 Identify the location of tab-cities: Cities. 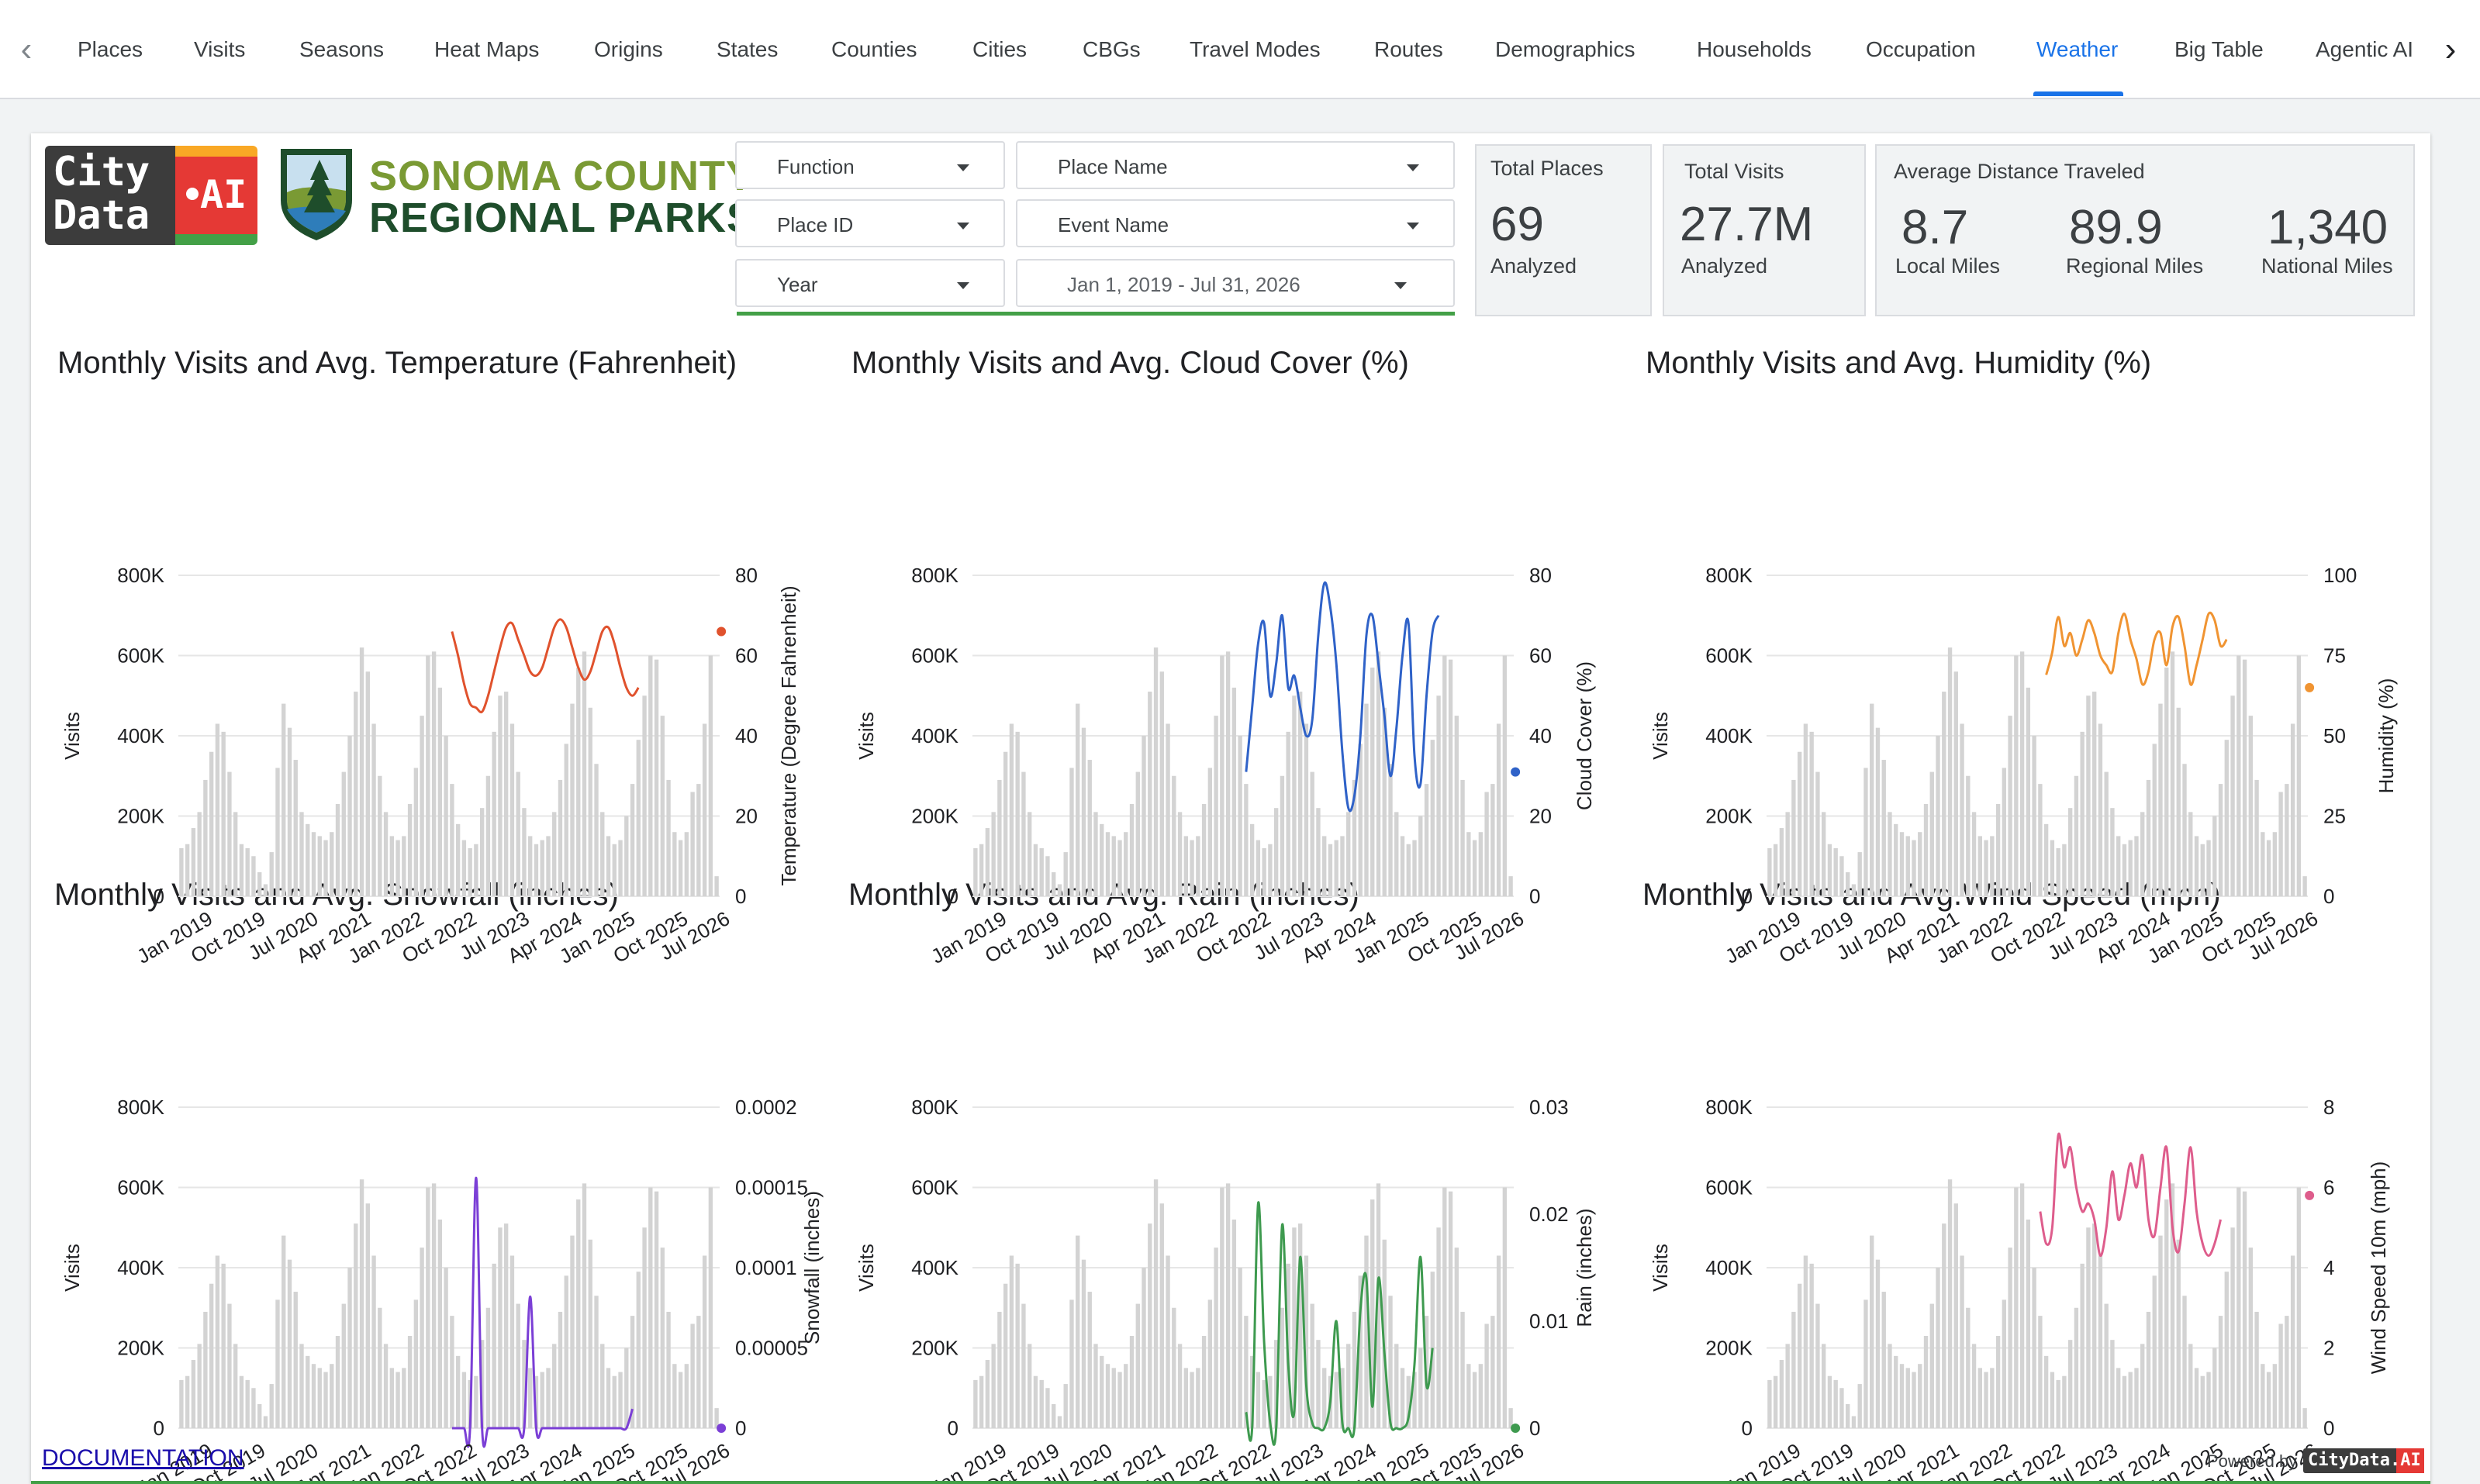
(1000, 49).